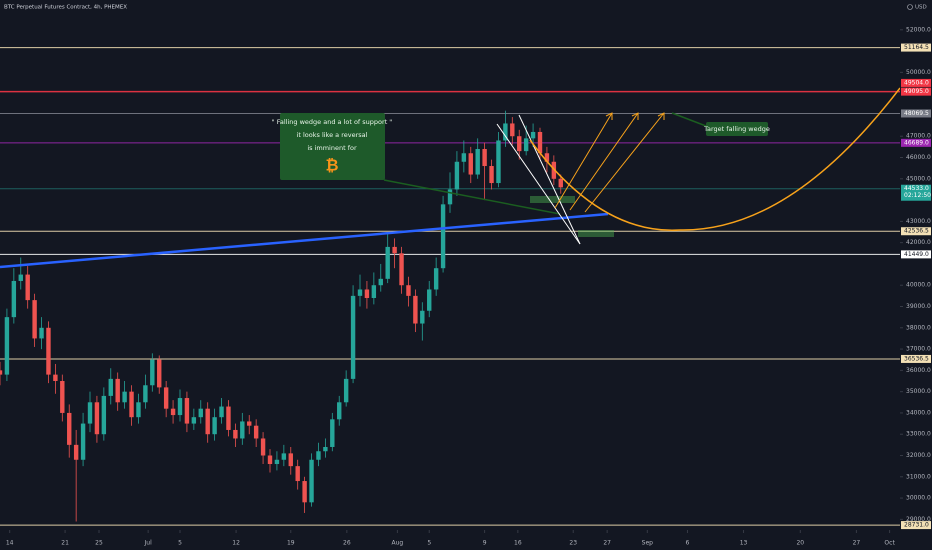  Describe the element at coordinates (918, 72) in the screenshot. I see `y-tick-label: 50000.0` at that location.